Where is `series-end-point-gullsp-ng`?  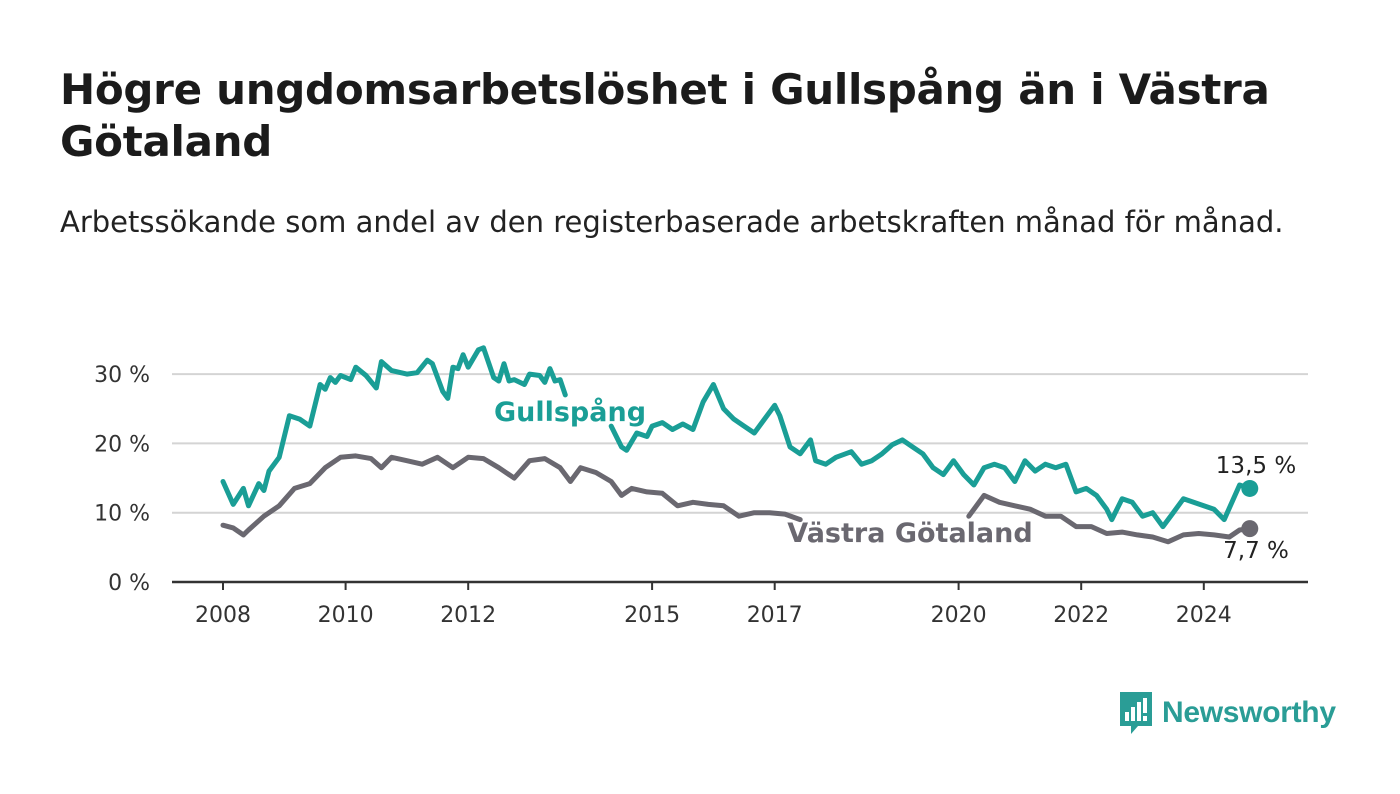 series-end-point-gullsp-ng is located at coordinates (1250, 488).